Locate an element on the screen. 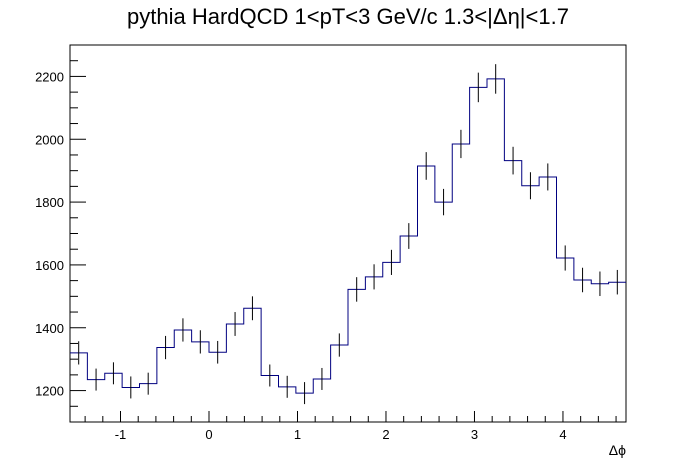  y-axis: 1200 1400 1600 1800 2000 2200 is located at coordinates (60, 233).